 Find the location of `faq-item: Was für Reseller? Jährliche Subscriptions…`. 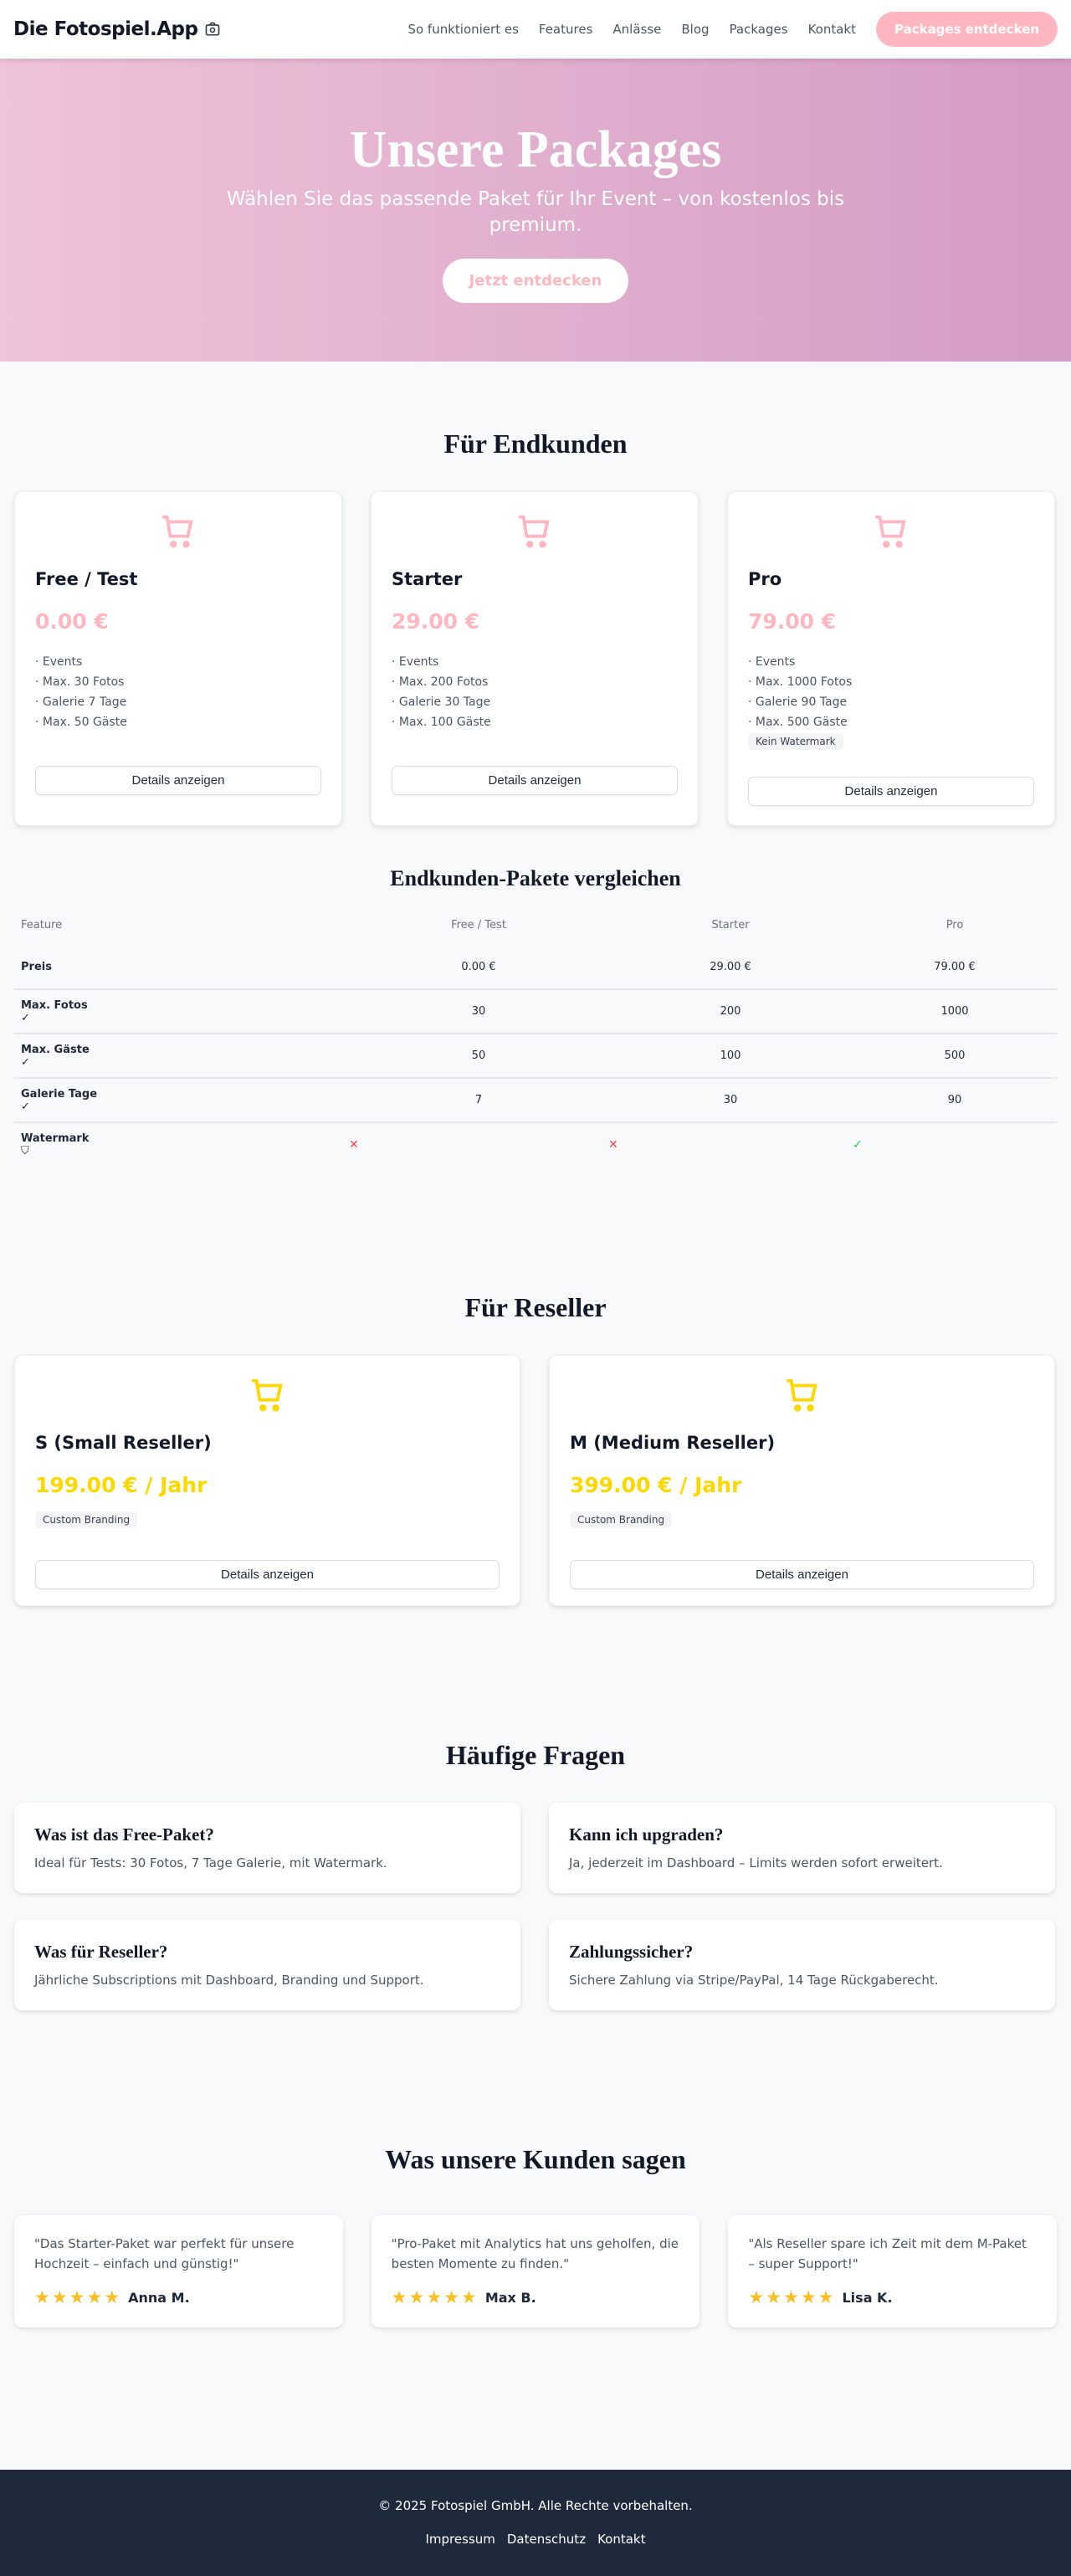

faq-item: Was für Reseller? Jährliche Subscriptions… is located at coordinates (267, 1965).